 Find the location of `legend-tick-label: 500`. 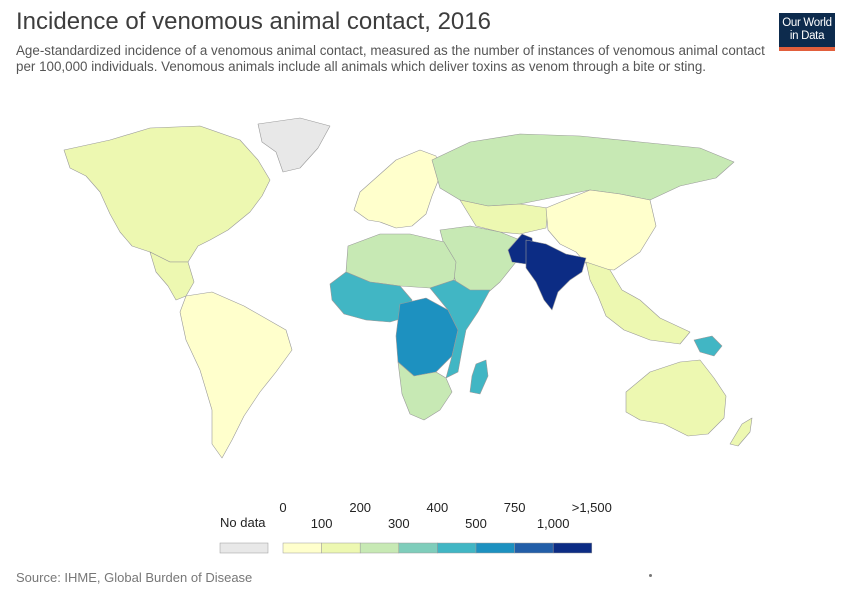

legend-tick-label: 500 is located at coordinates (476, 523).